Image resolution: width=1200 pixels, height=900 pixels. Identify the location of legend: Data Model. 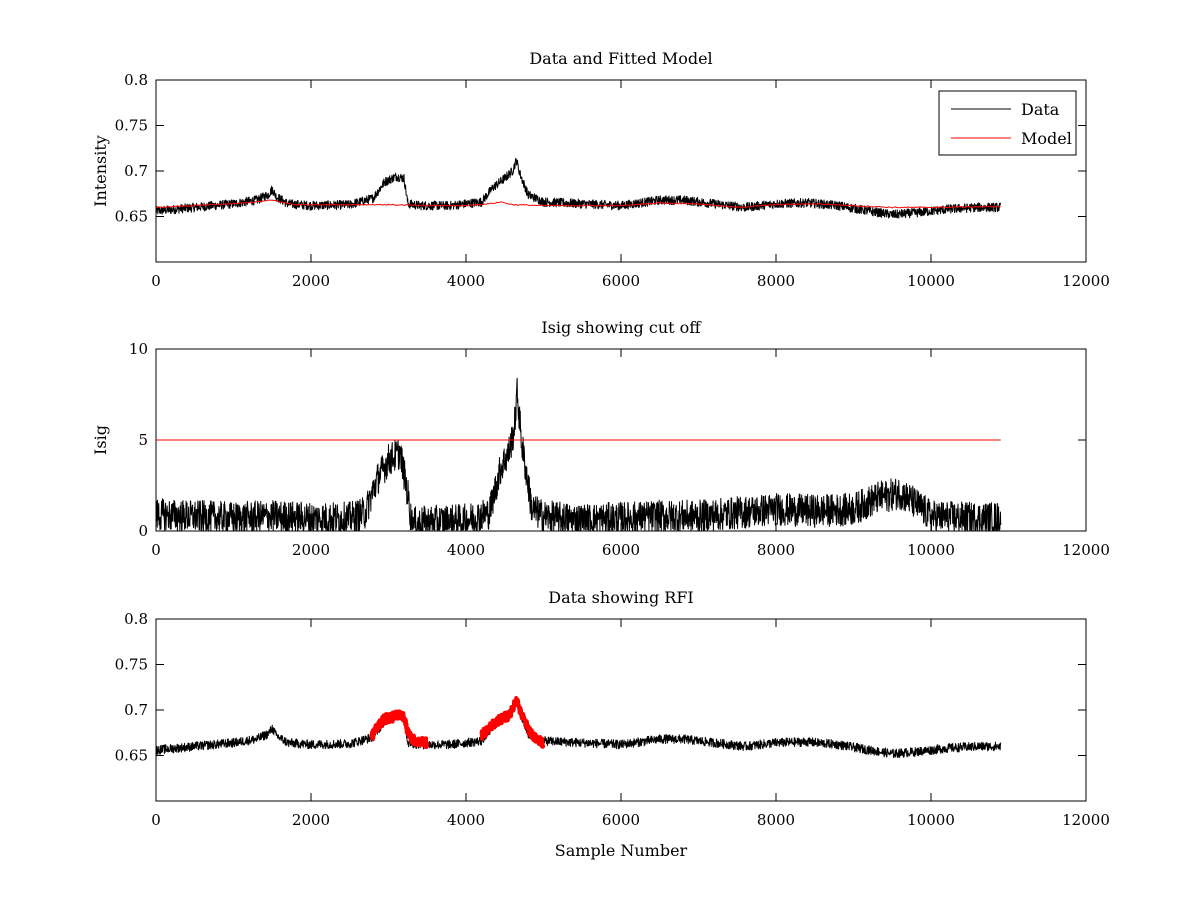
(1007, 123).